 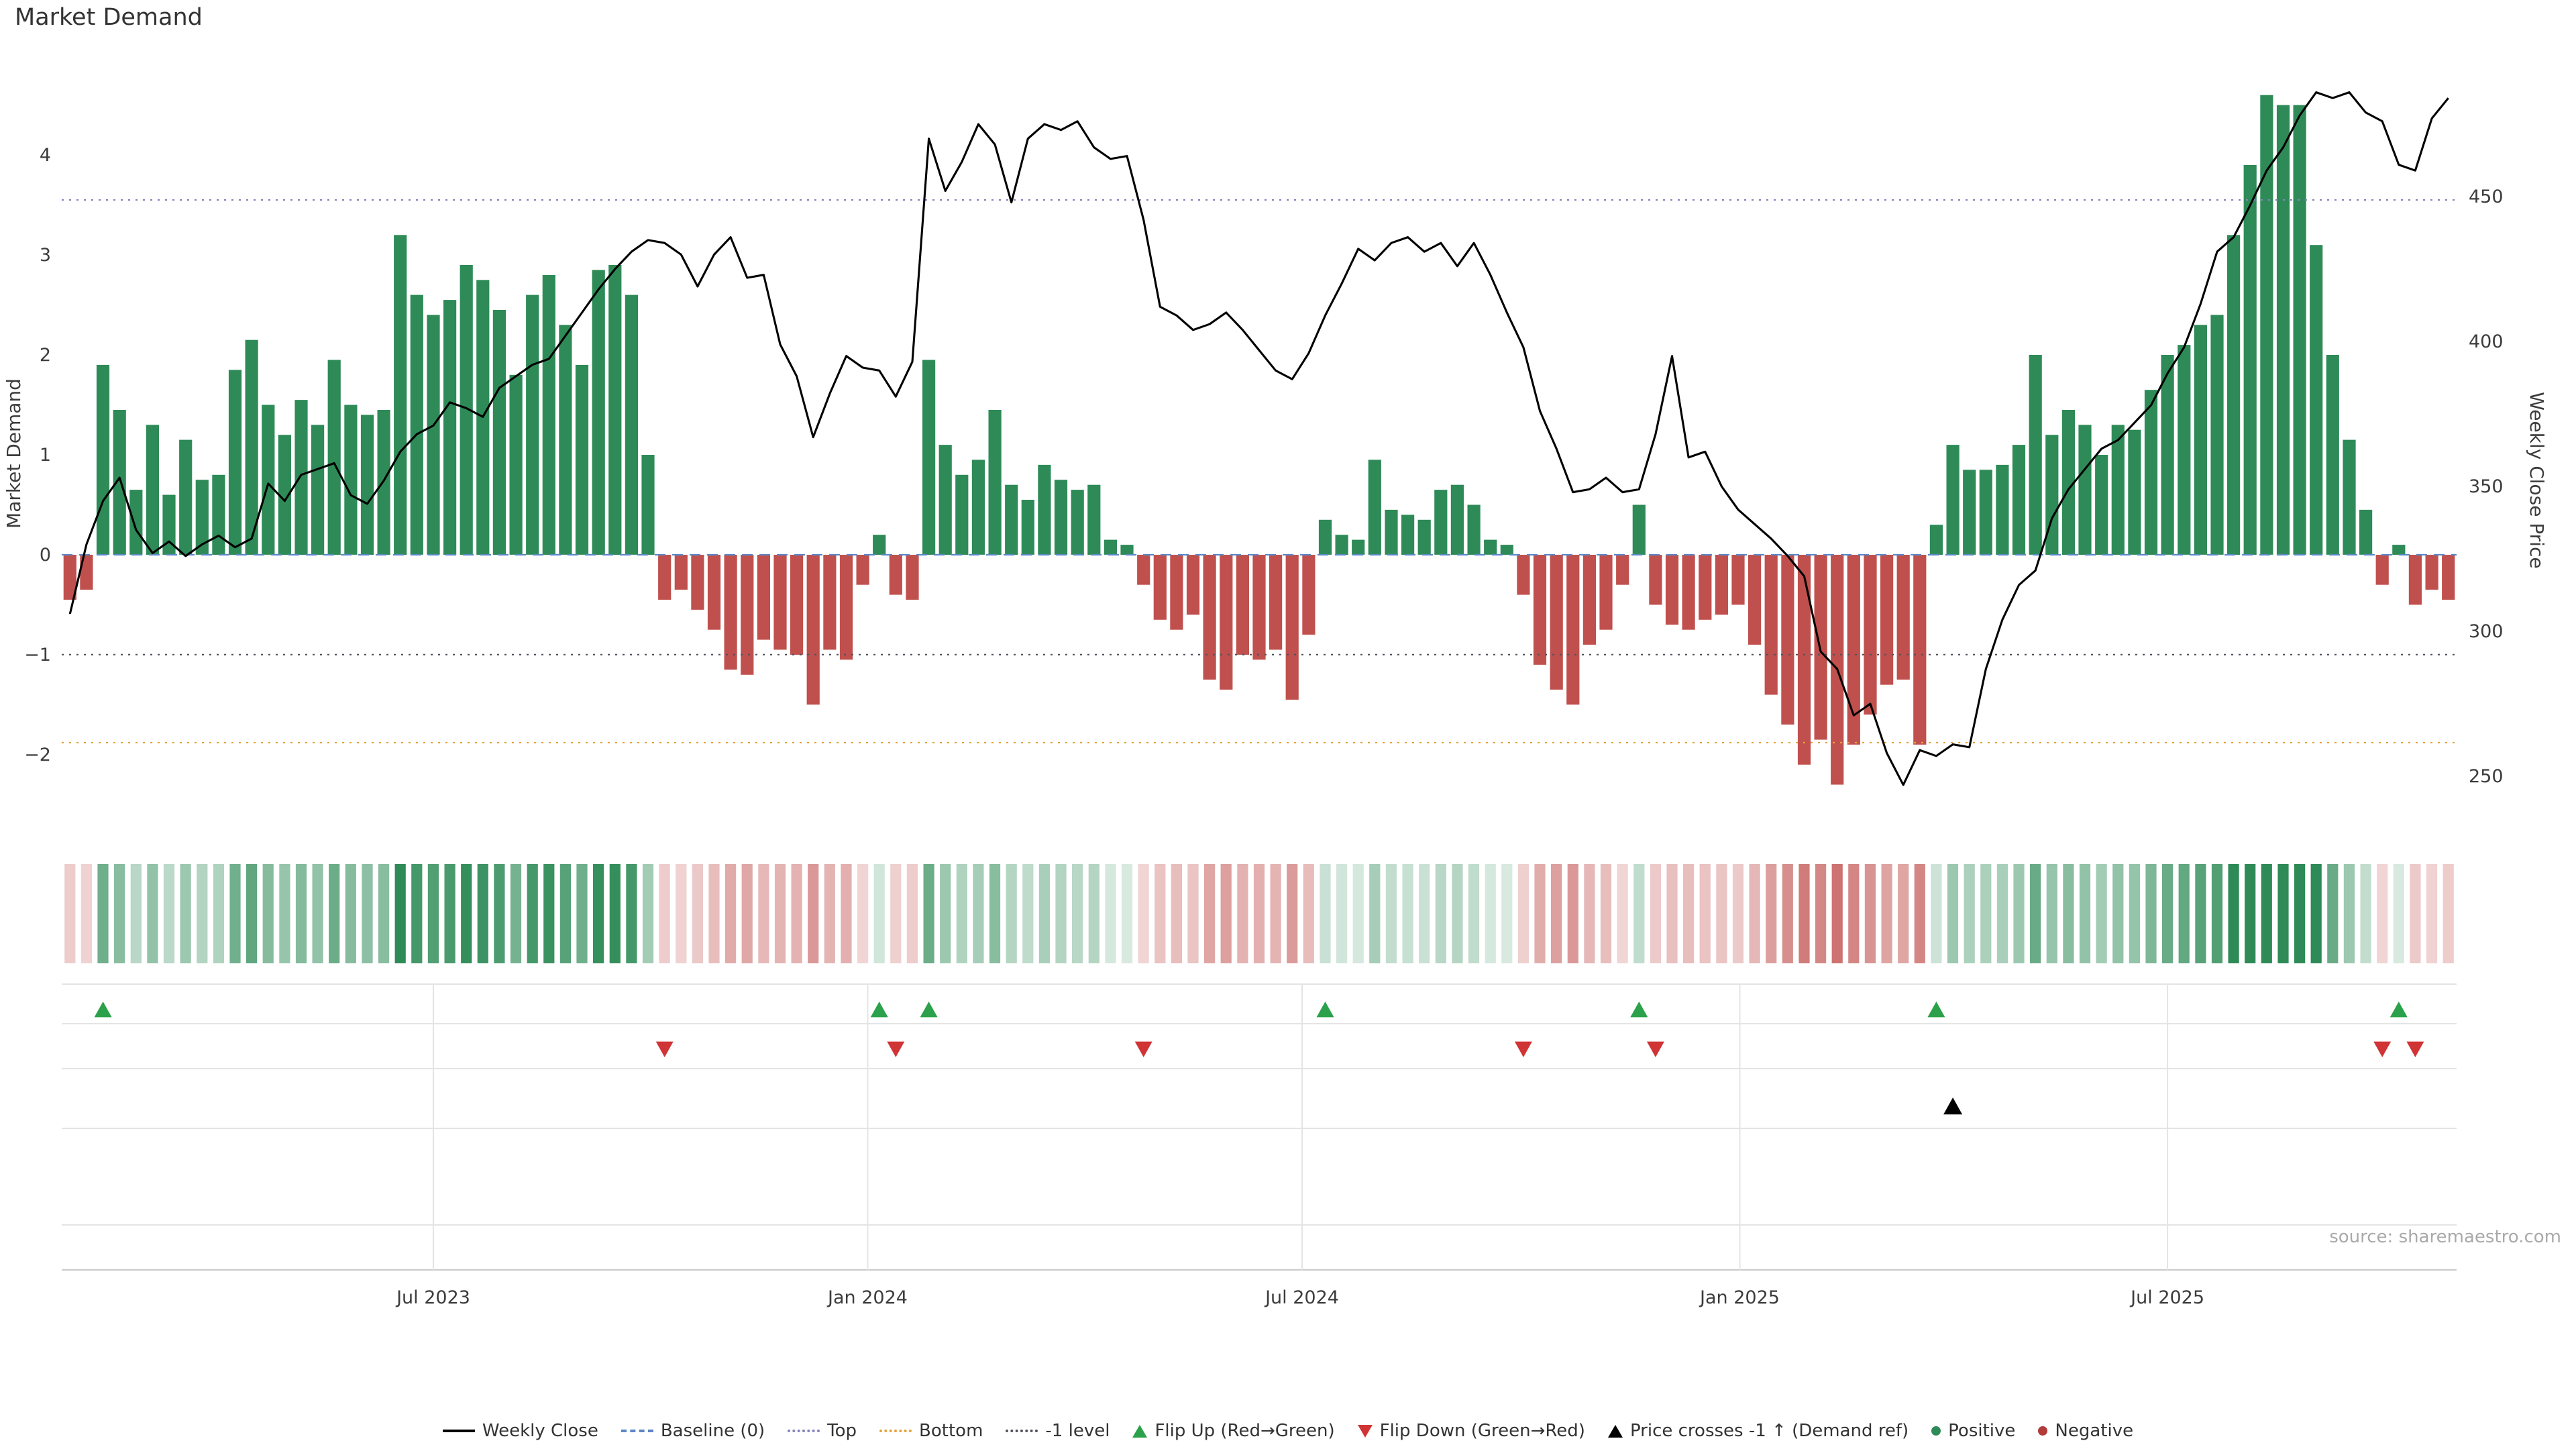 What do you see at coordinates (45, 555) in the screenshot?
I see `left-axis-tick-label: 0` at bounding box center [45, 555].